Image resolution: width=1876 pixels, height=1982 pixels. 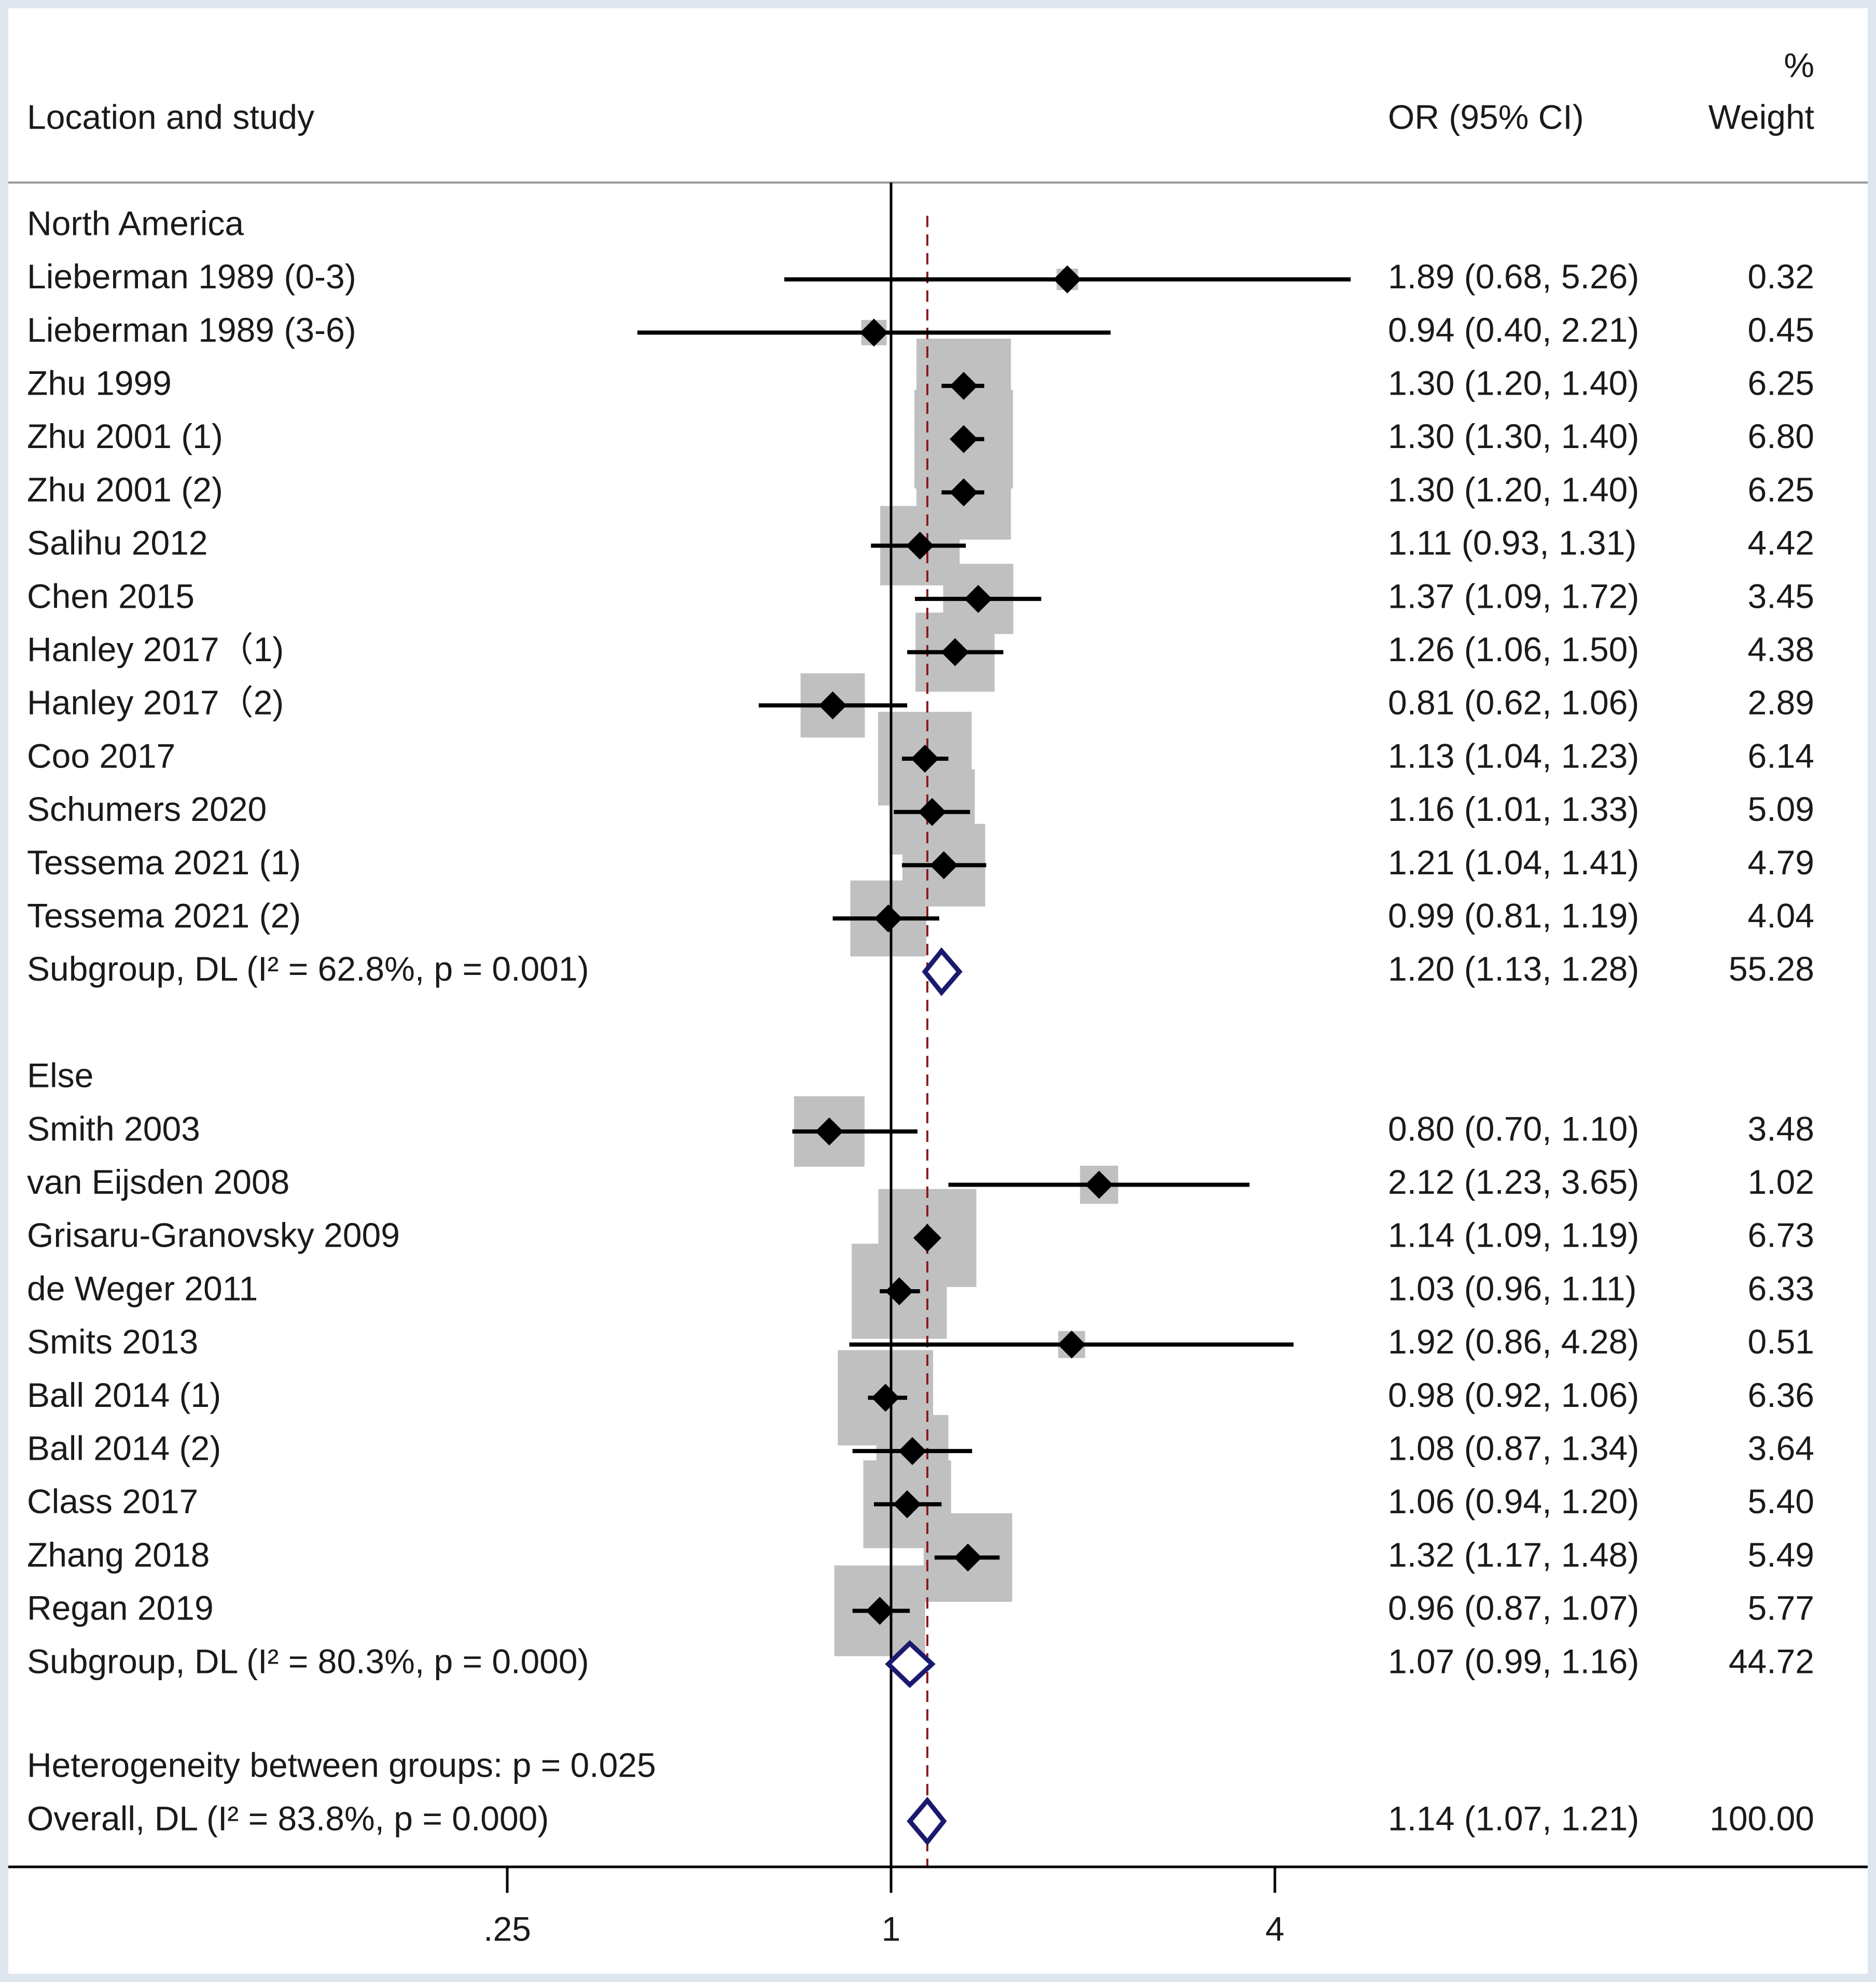 I want to click on group-heading: Else, so click(x=60, y=1075).